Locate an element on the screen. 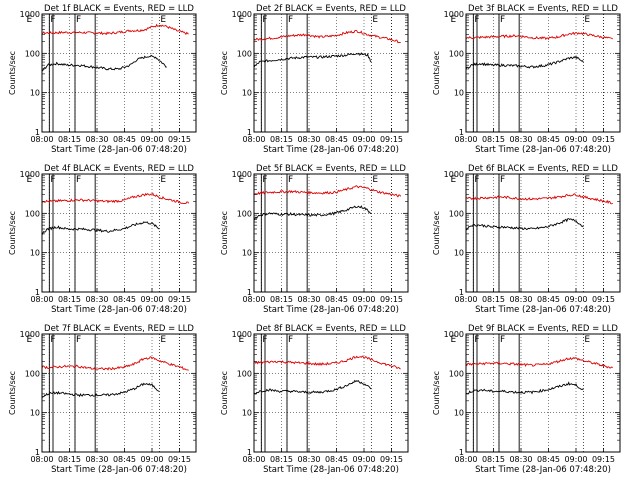  chart-title: Det 4f BLACK = Events, RED = LLD is located at coordinates (119, 169).